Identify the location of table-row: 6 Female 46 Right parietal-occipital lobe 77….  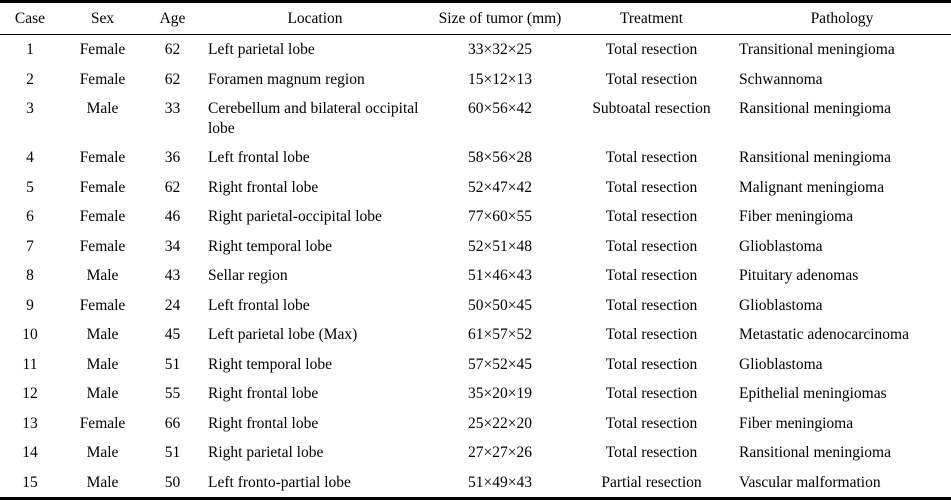
(475, 217).